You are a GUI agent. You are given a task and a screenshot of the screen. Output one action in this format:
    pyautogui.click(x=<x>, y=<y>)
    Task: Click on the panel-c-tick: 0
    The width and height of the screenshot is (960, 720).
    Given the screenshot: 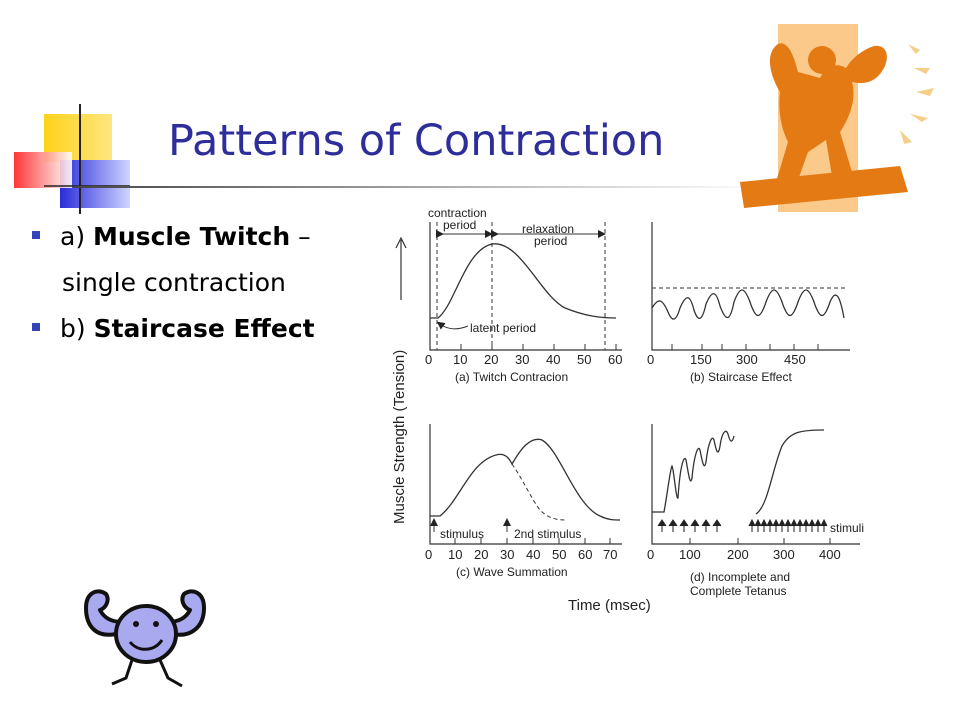 What is the action you would take?
    pyautogui.click(x=428, y=554)
    